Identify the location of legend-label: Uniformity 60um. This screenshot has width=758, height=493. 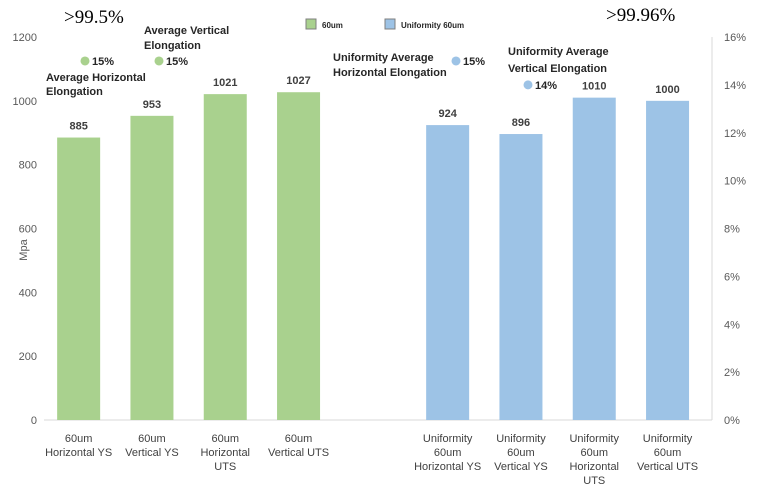
(432, 25).